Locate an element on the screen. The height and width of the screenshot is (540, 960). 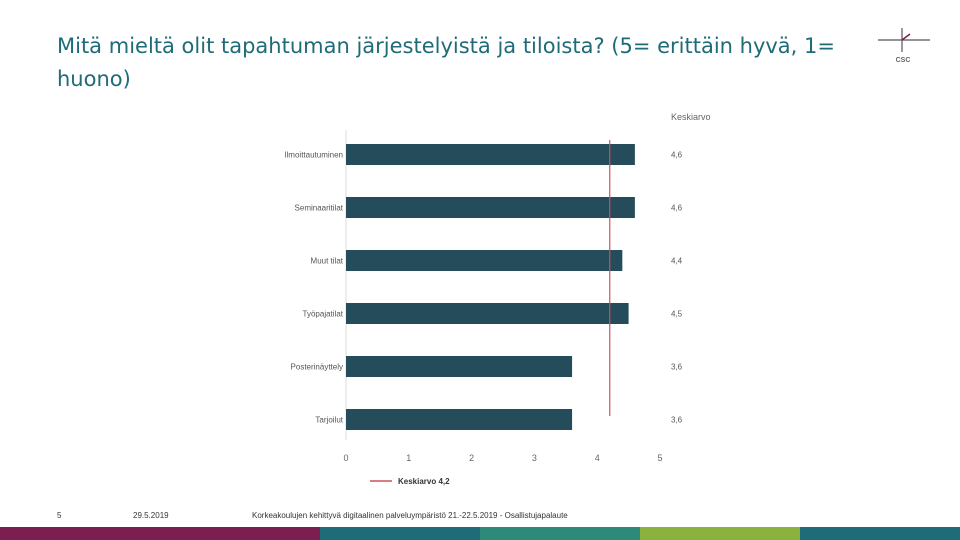
x-tick-label: 0 is located at coordinates (345, 458).